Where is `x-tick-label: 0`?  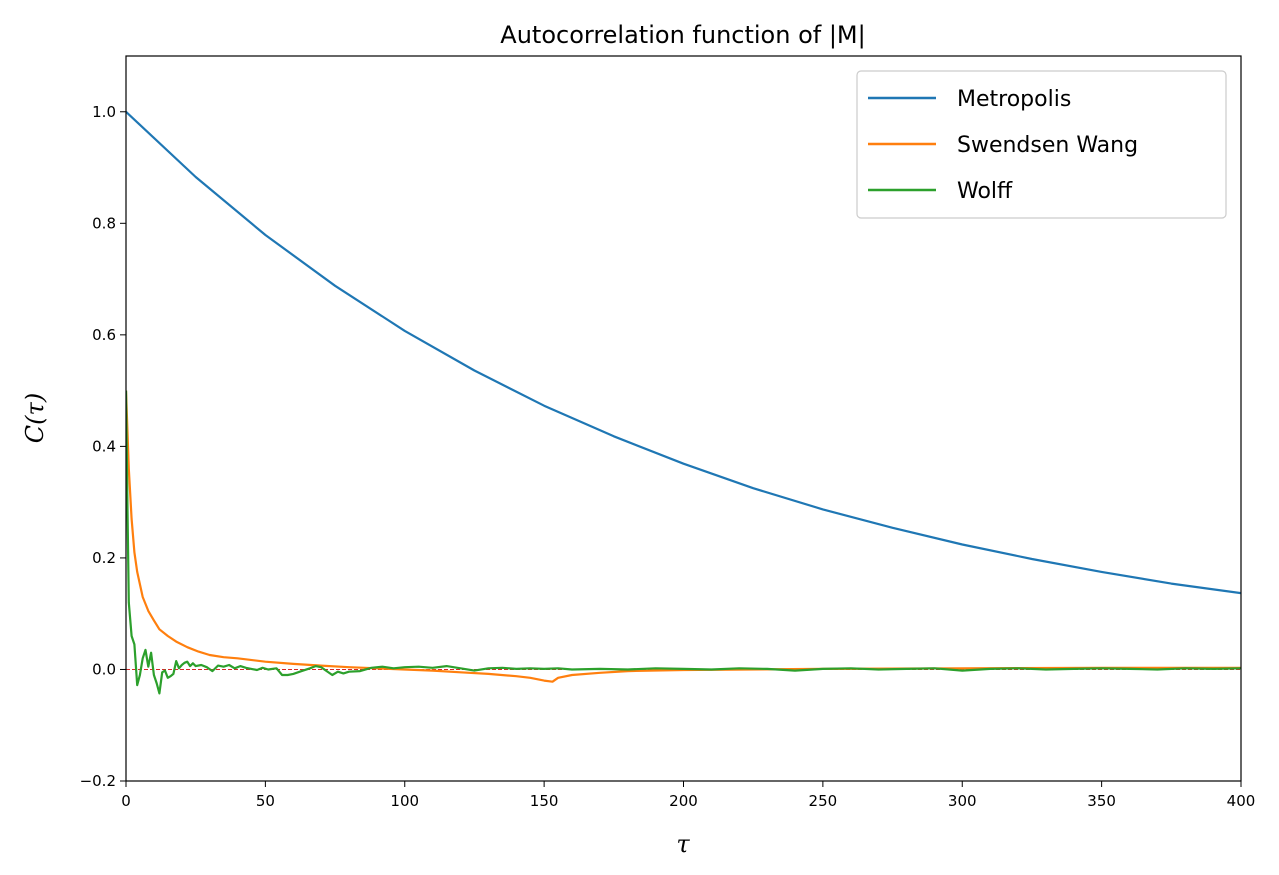
x-tick-label: 0 is located at coordinates (126, 801).